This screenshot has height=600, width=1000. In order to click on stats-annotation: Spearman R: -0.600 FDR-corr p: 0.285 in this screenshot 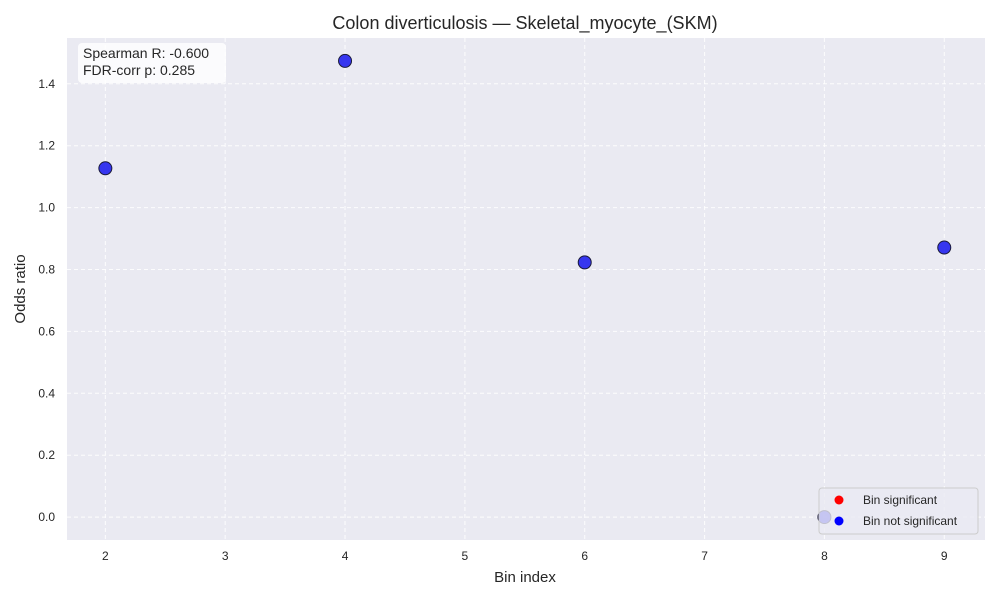, I will do `click(152, 63)`.